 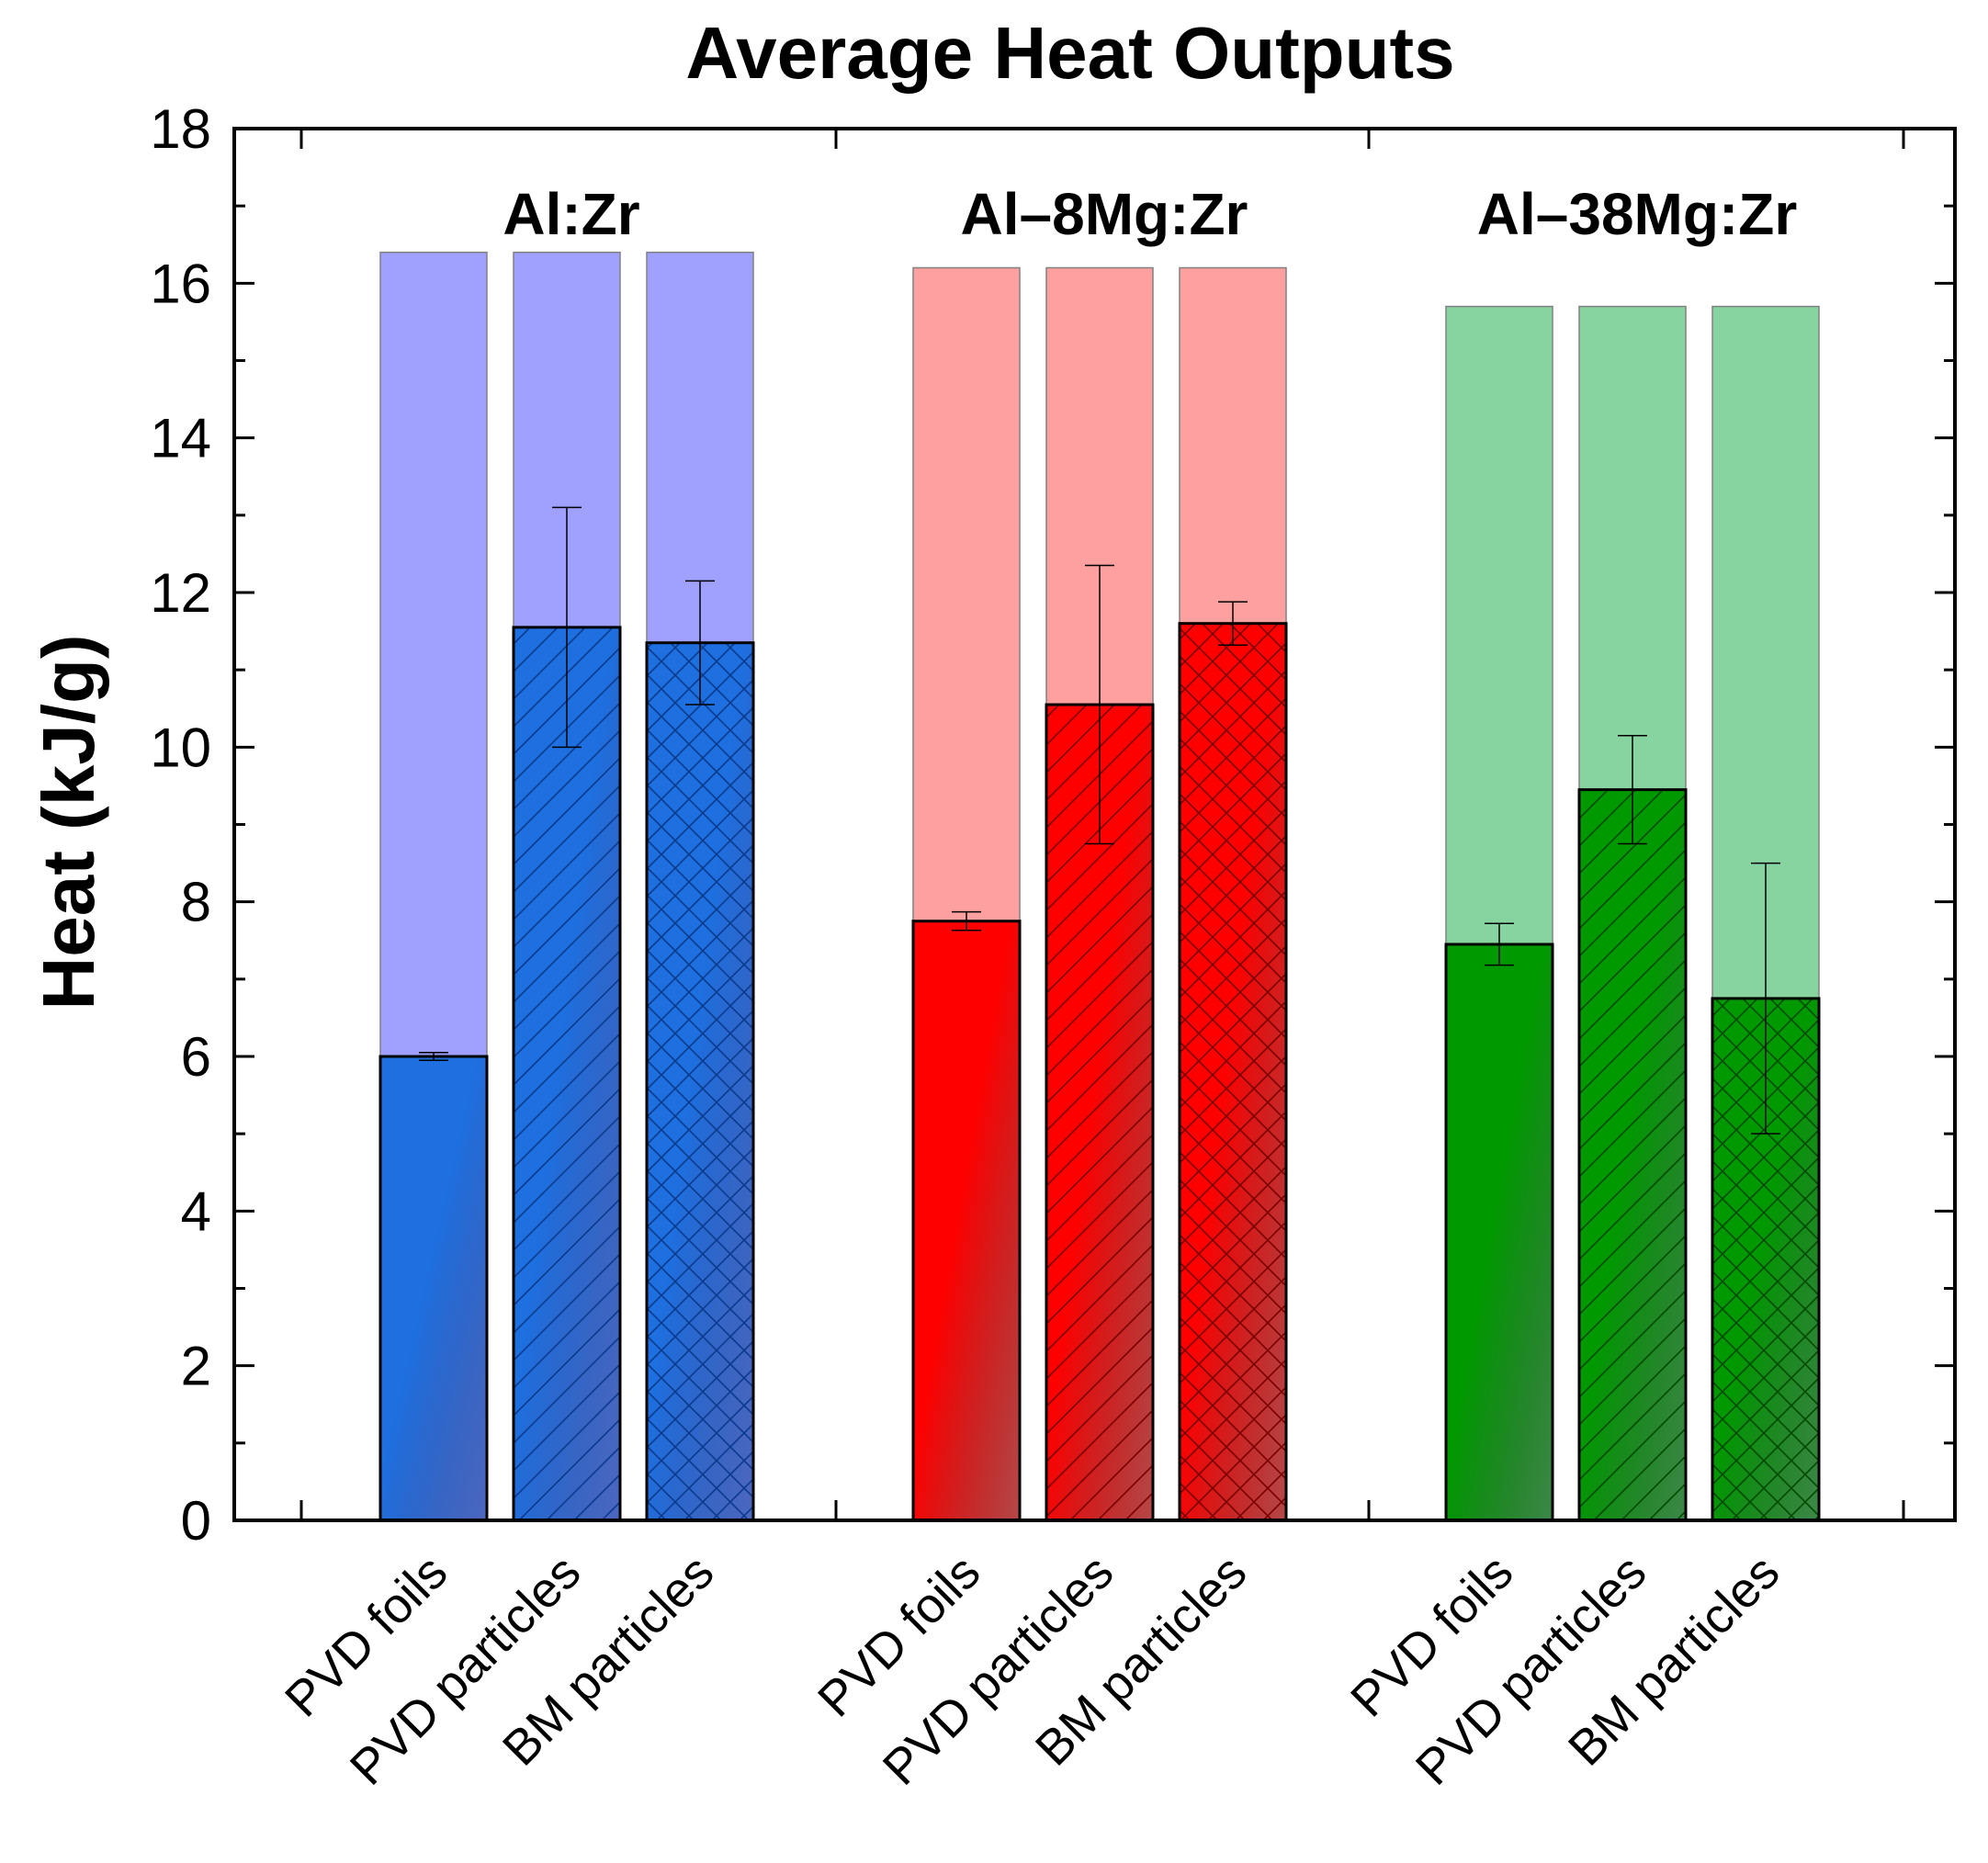 What do you see at coordinates (180, 438) in the screenshot?
I see `y-tick-label: 14` at bounding box center [180, 438].